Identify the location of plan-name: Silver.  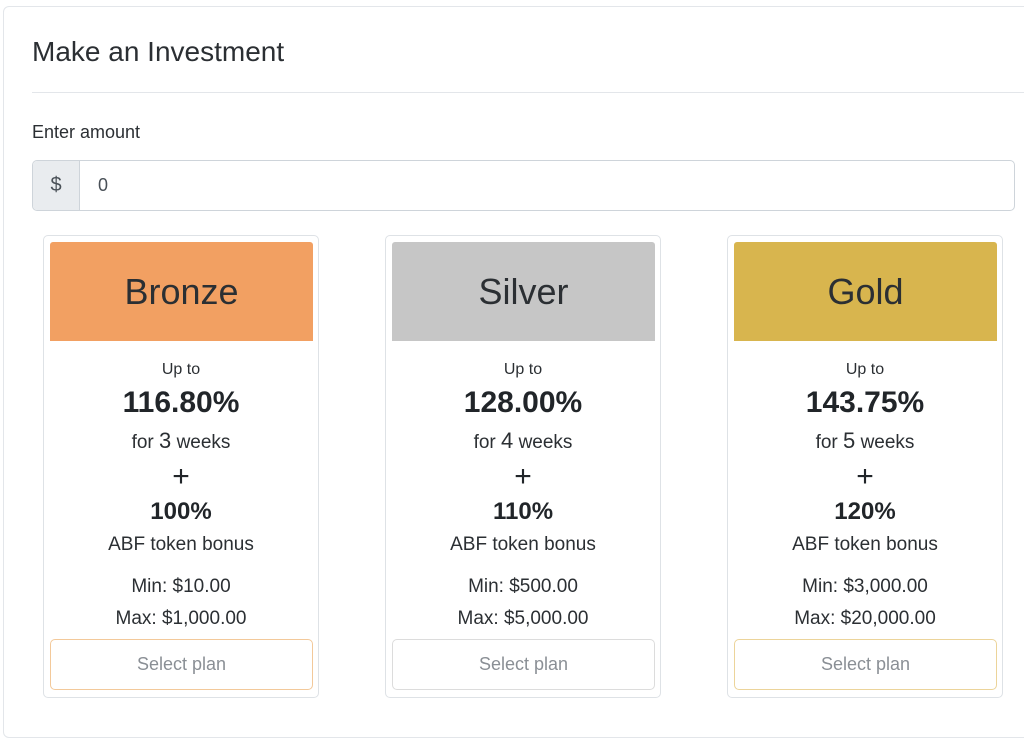
(523, 291).